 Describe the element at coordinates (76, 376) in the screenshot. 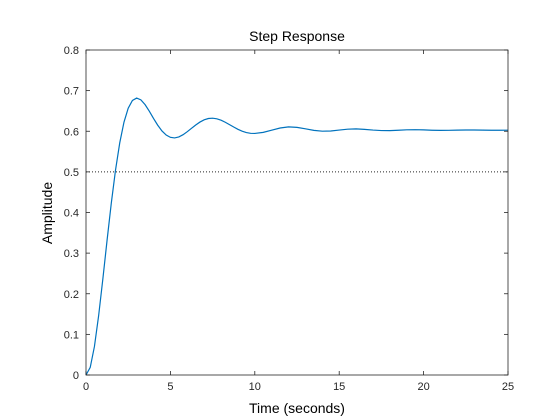

I see `y-tick-label: 0` at that location.